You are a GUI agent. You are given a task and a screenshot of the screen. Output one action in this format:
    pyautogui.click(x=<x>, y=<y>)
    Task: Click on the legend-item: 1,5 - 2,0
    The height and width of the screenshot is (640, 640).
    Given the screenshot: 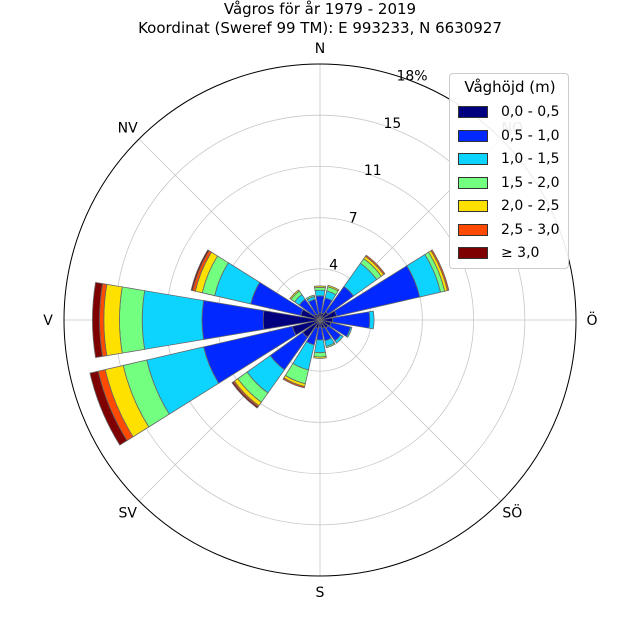 What is the action you would take?
    pyautogui.click(x=514, y=183)
    